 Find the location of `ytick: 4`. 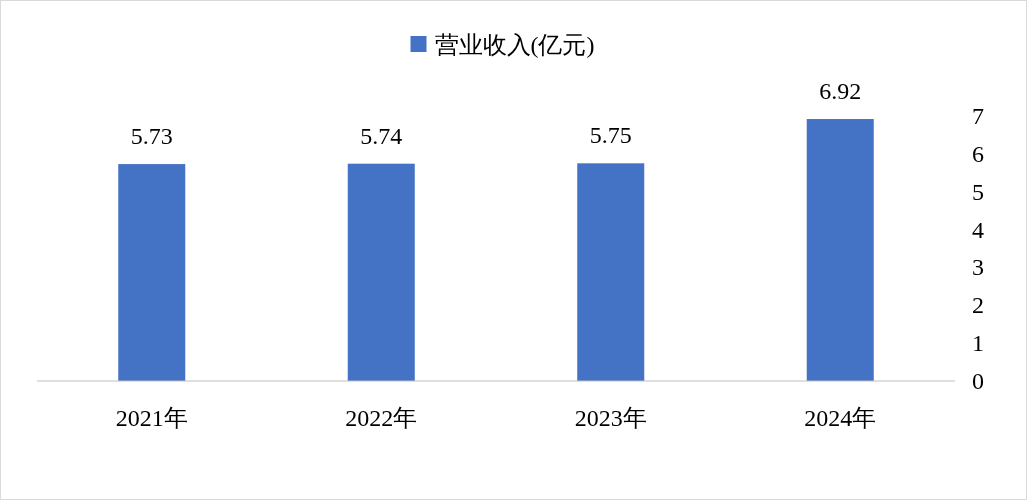

ytick: 4 is located at coordinates (978, 229).